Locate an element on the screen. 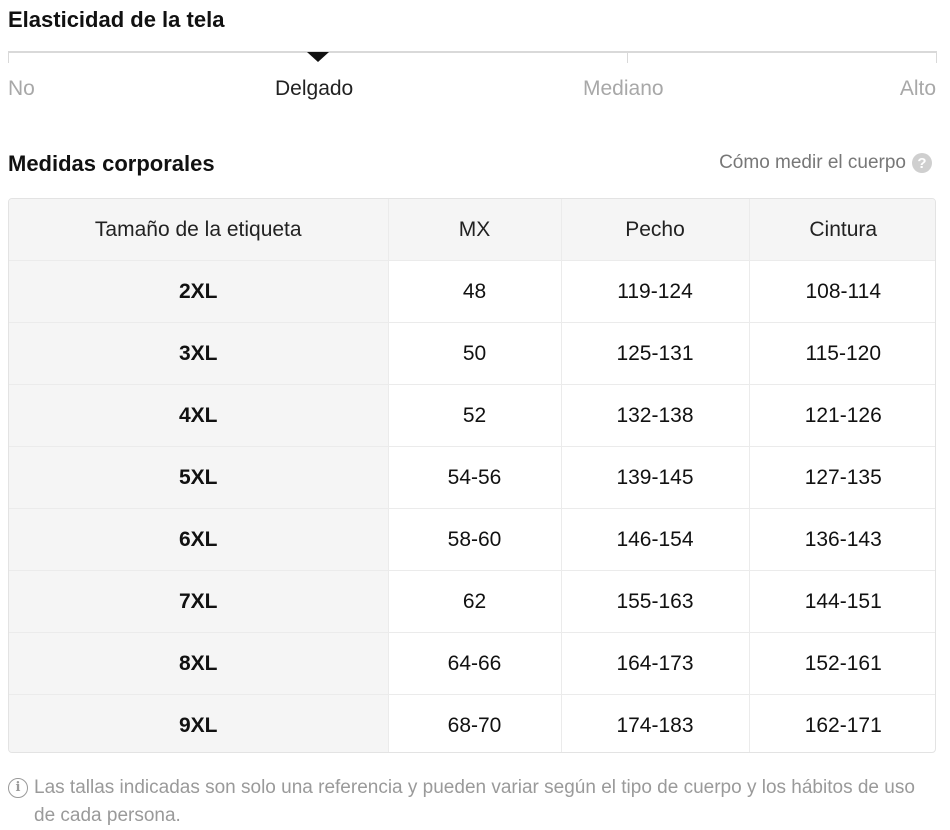  row-size: 5XL is located at coordinates (199, 477).